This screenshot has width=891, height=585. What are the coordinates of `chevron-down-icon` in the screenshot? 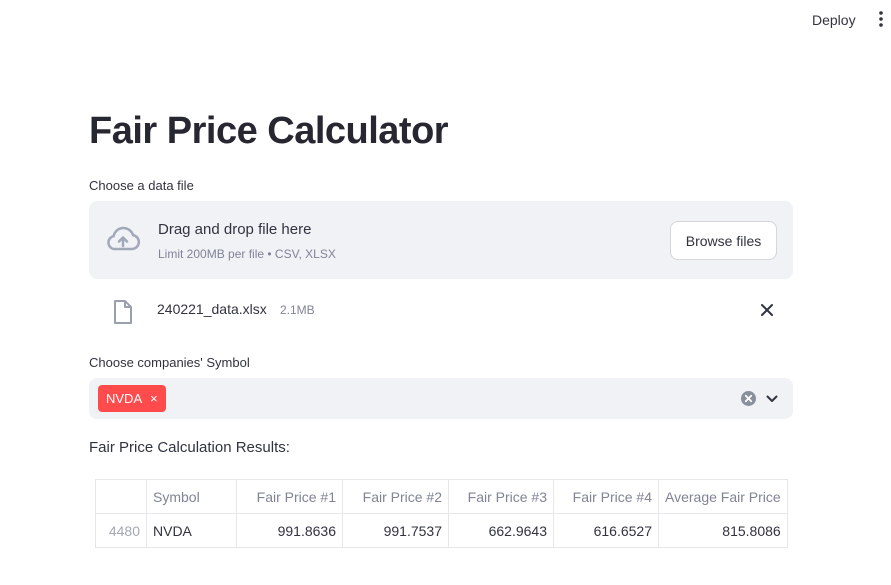 It's located at (772, 398).